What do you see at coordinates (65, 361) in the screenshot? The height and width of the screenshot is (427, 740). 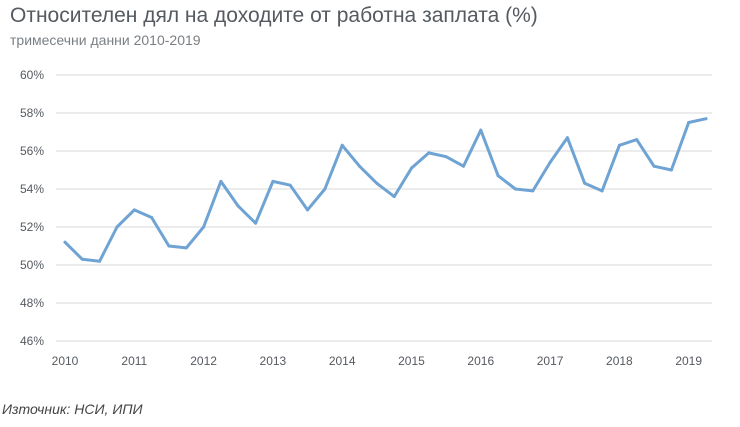 I see `x-tick-label: 2010` at bounding box center [65, 361].